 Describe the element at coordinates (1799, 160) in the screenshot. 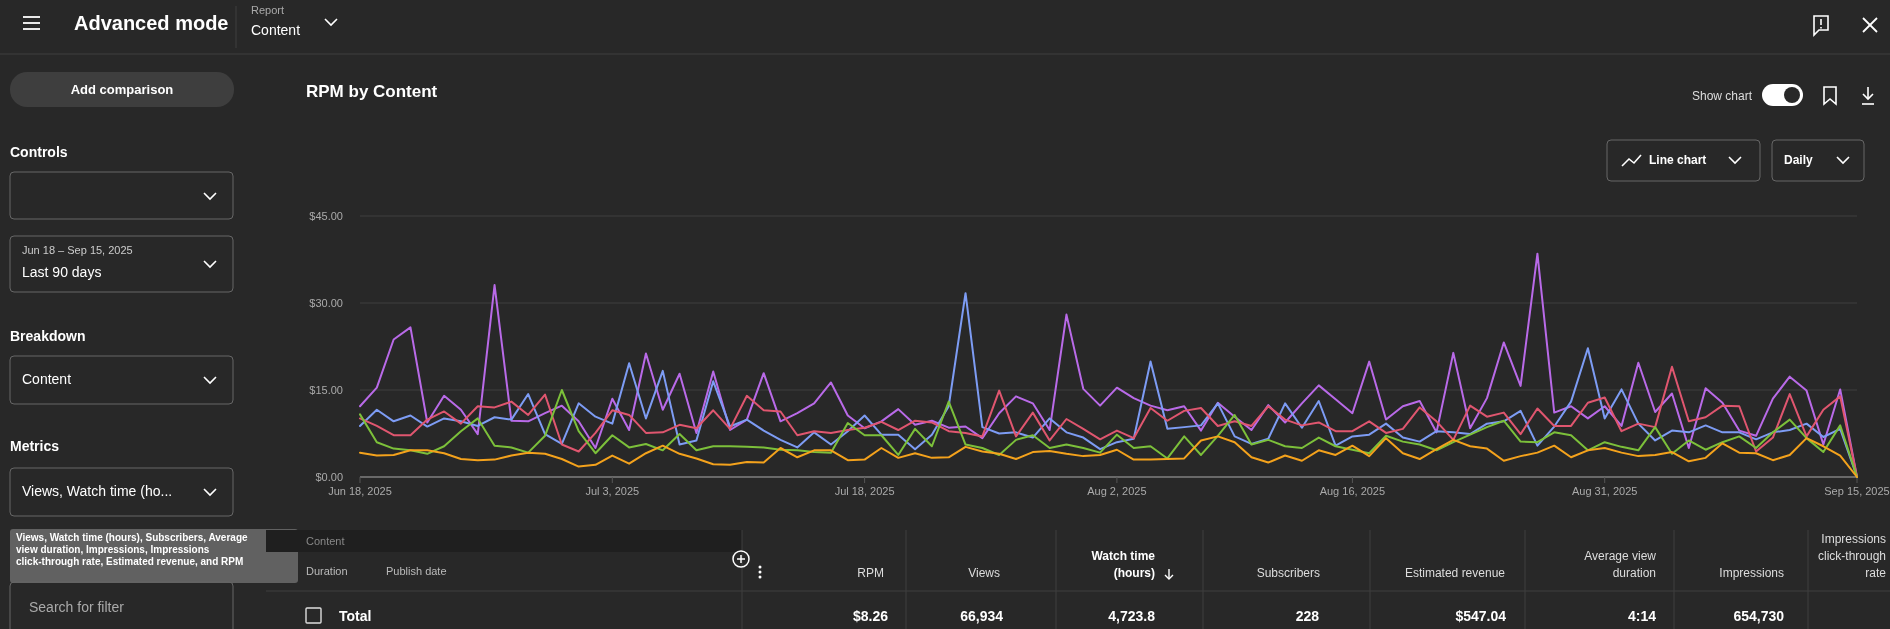

I see `text: Daily` at that location.